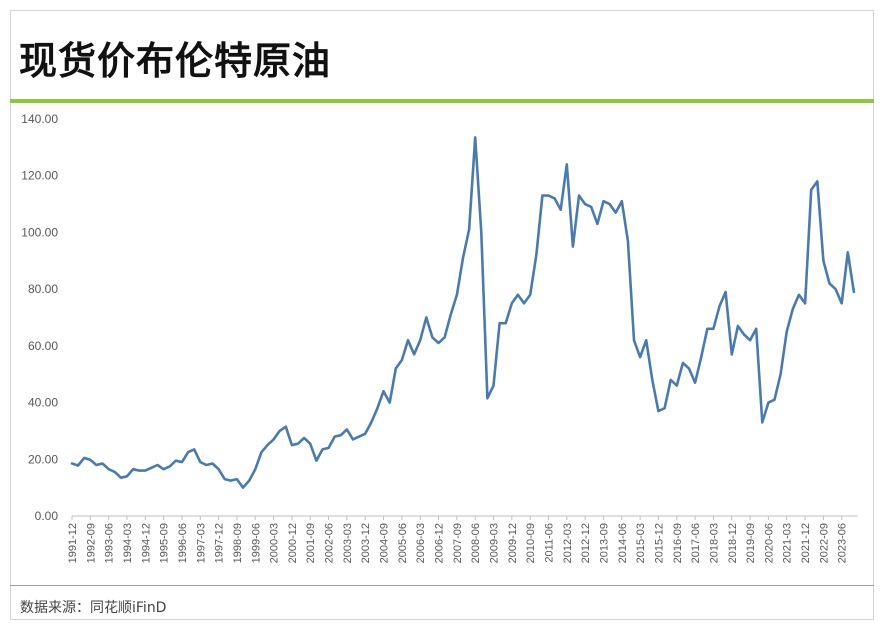  What do you see at coordinates (476, 543) in the screenshot?
I see `x-tick-label: 2008-06` at bounding box center [476, 543].